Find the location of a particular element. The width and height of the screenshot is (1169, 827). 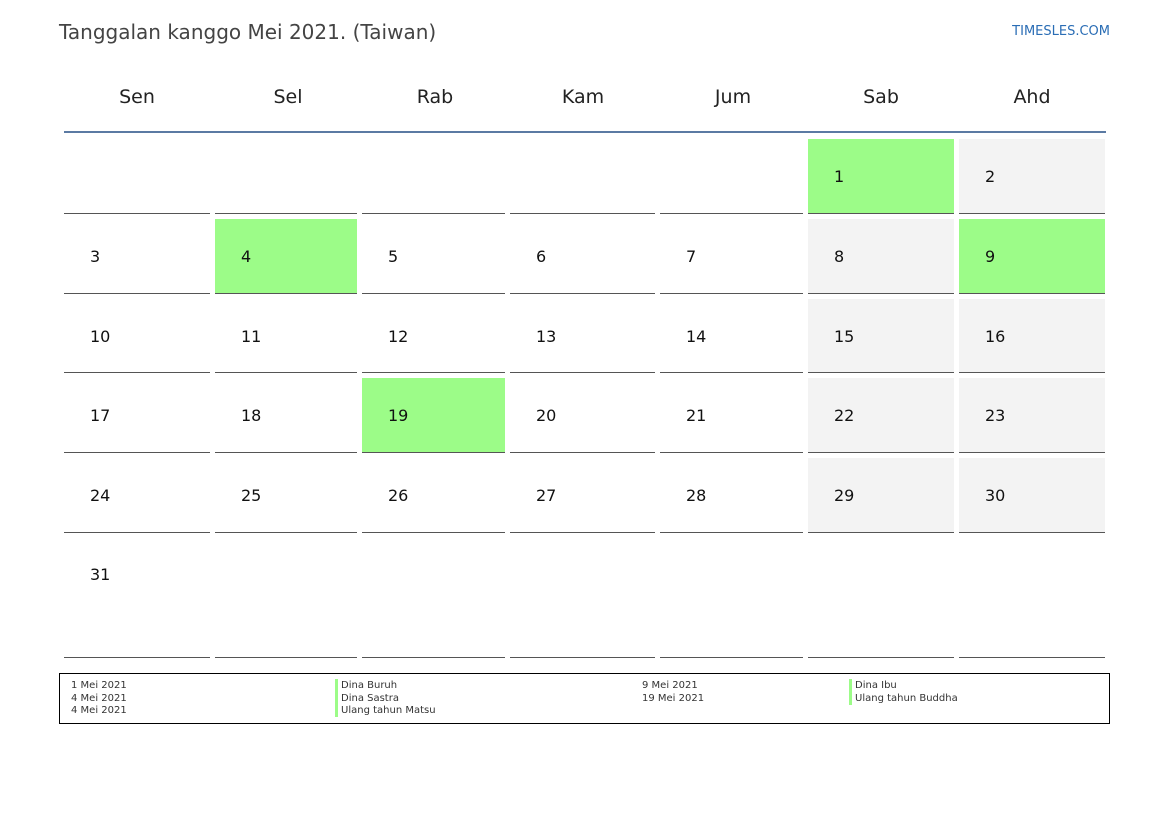

day-number: 19 is located at coordinates (398, 415).